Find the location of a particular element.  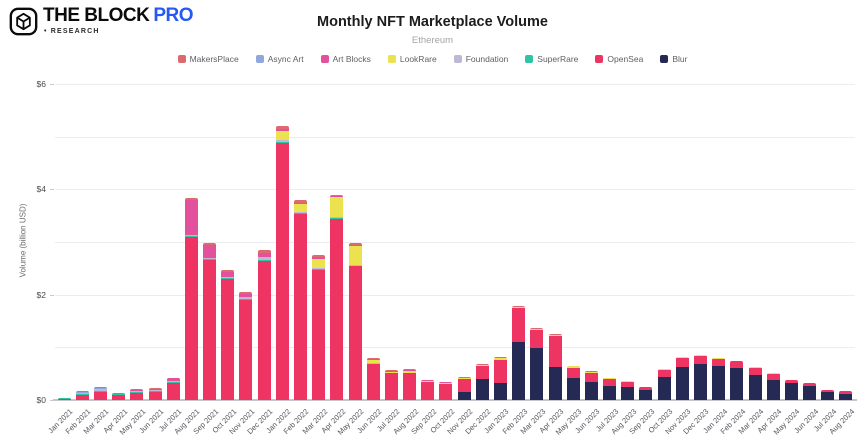

bar-mar-2024 is located at coordinates (755, 383).